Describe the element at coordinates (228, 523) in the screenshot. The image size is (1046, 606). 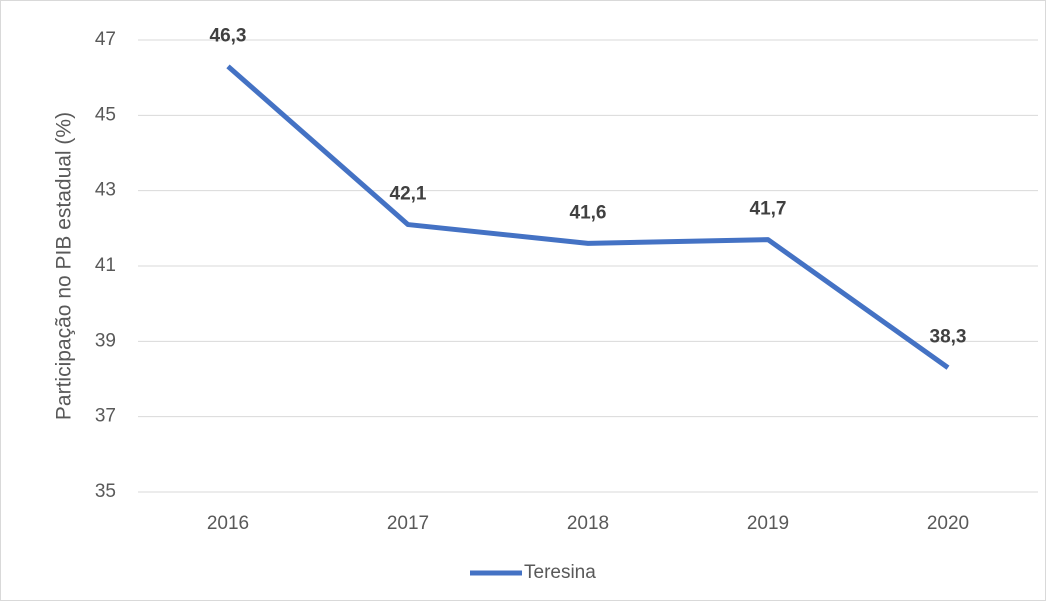
I see `x-tick-label: 2016` at that location.